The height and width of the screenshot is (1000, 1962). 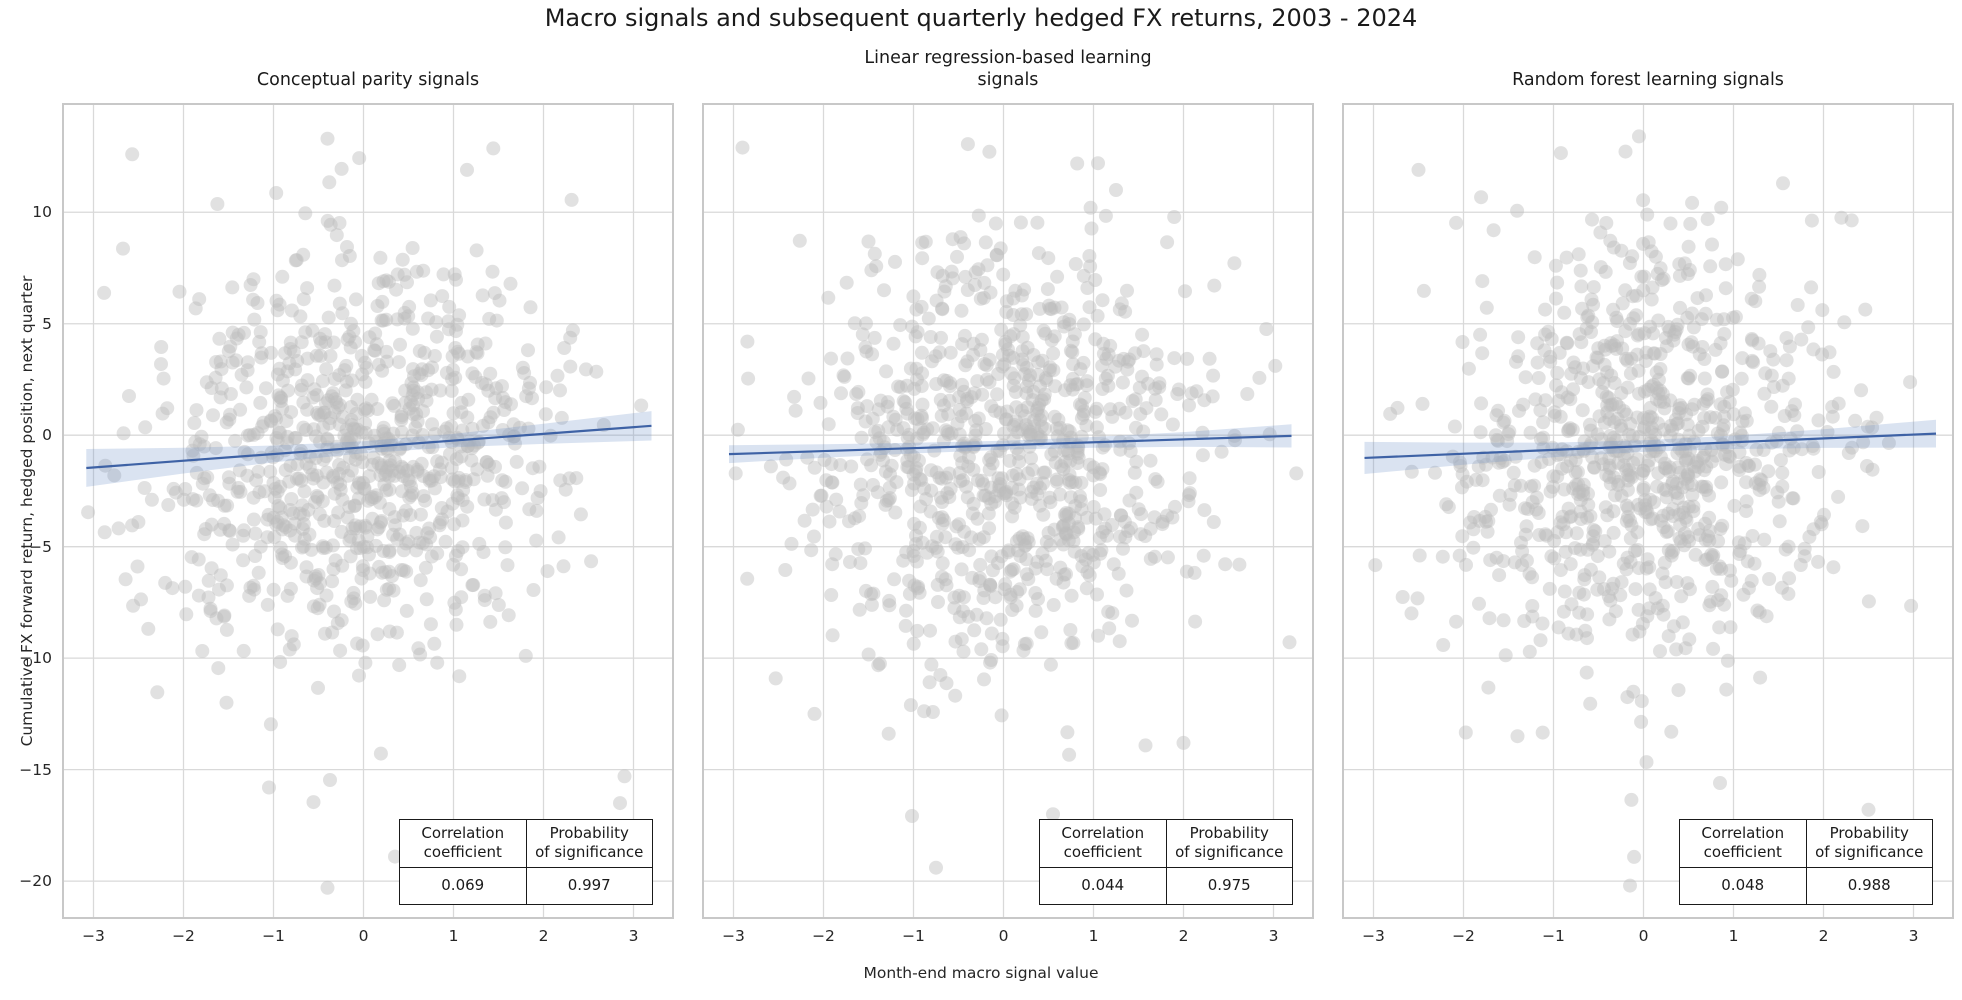 What do you see at coordinates (1869, 885) in the screenshot?
I see `probability-value: 0.988` at bounding box center [1869, 885].